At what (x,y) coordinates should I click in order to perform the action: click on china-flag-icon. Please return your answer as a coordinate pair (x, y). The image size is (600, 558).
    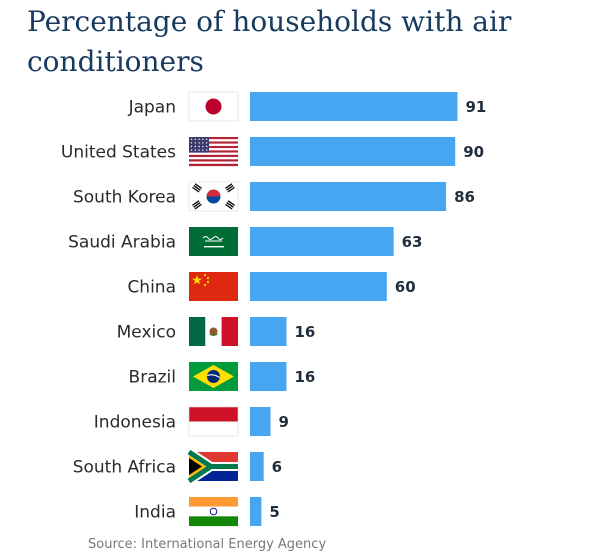
    Looking at the image, I should click on (213, 286).